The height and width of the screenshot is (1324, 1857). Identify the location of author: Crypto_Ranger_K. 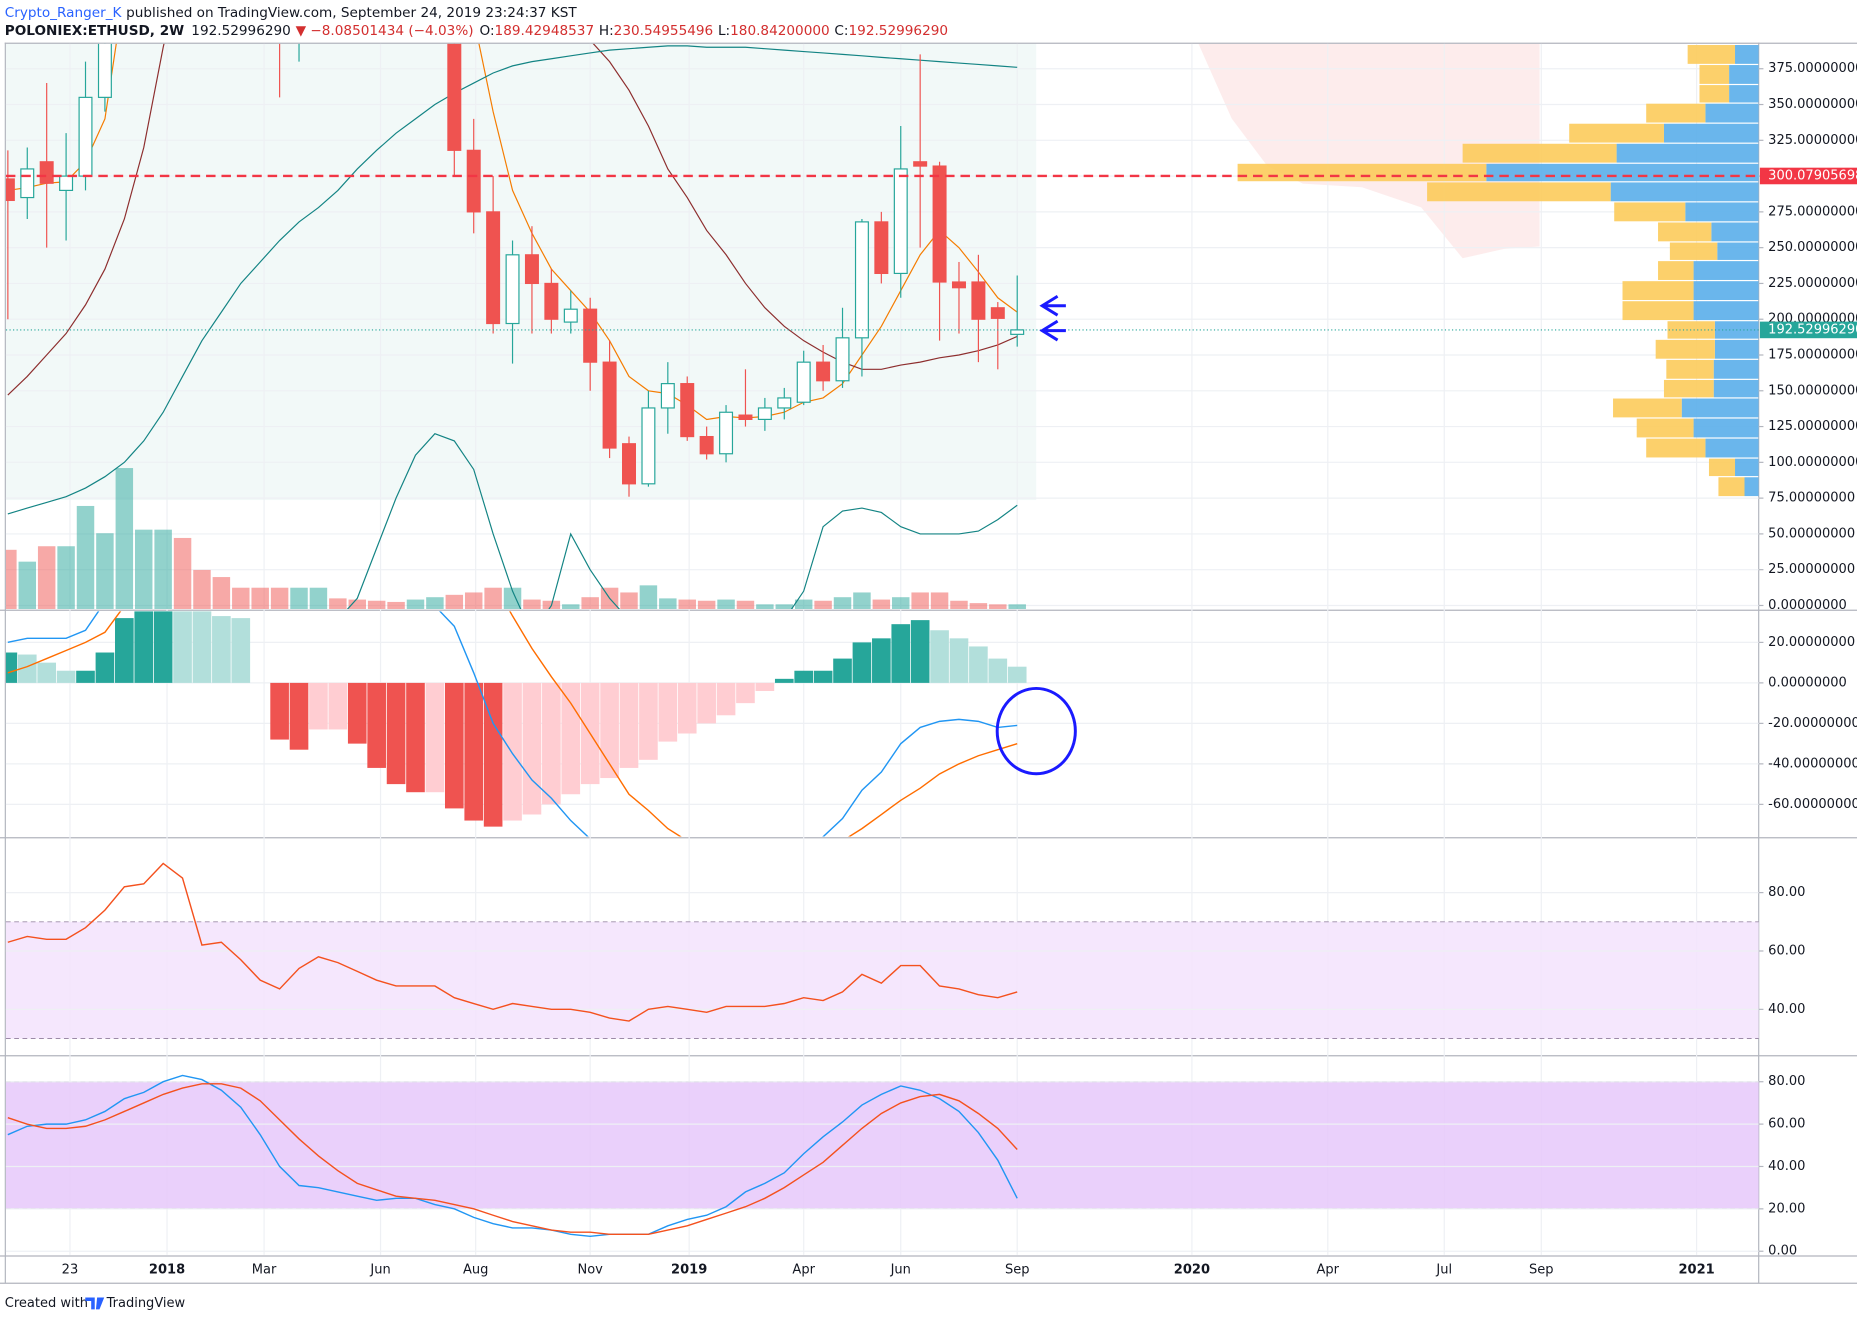
(64, 13).